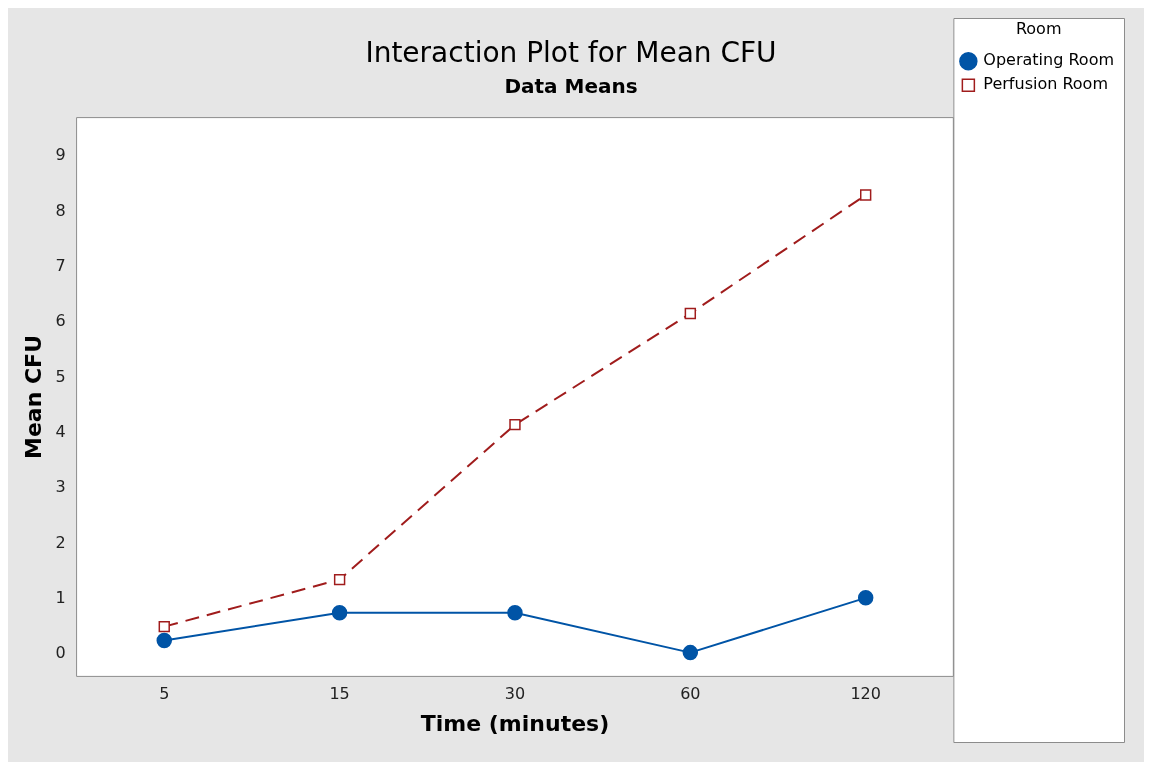 The image size is (1152, 770). What do you see at coordinates (865, 694) in the screenshot?
I see `x-tick-label: 120` at bounding box center [865, 694].